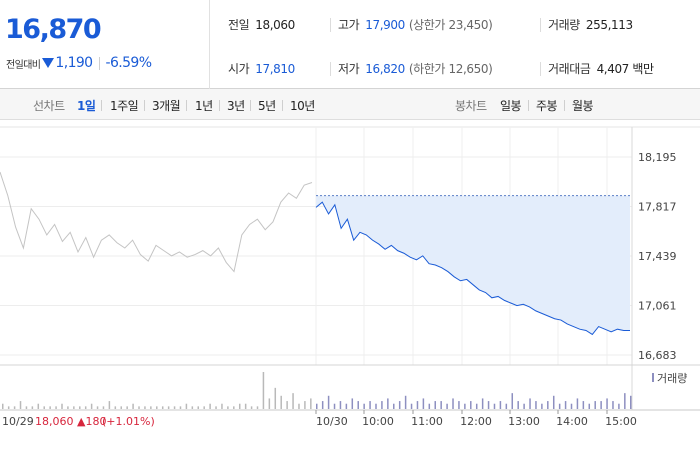 The image size is (700, 450). I want to click on stat-low: 저가 16,820 (하한가 12,650), so click(415, 68).